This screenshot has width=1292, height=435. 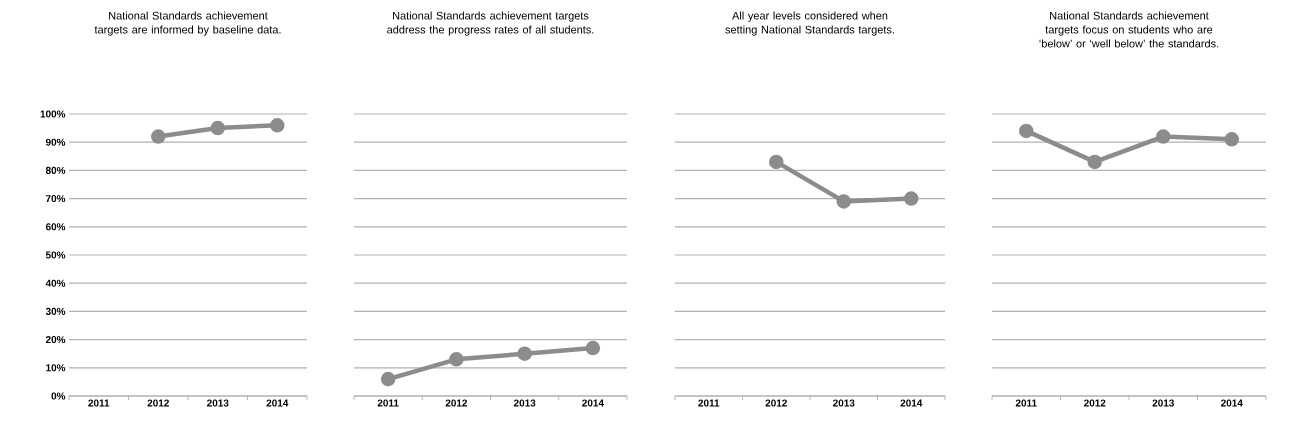 I want to click on chart-title: All year levels considered when setting National Standards targets., so click(x=809, y=23).